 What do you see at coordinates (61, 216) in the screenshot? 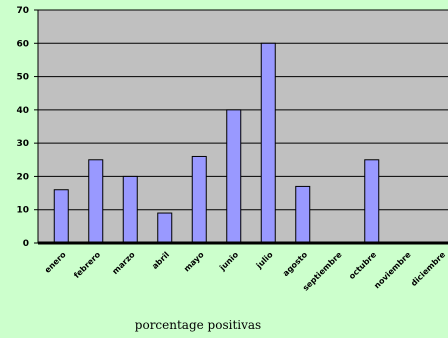
I see `bar-enero` at bounding box center [61, 216].